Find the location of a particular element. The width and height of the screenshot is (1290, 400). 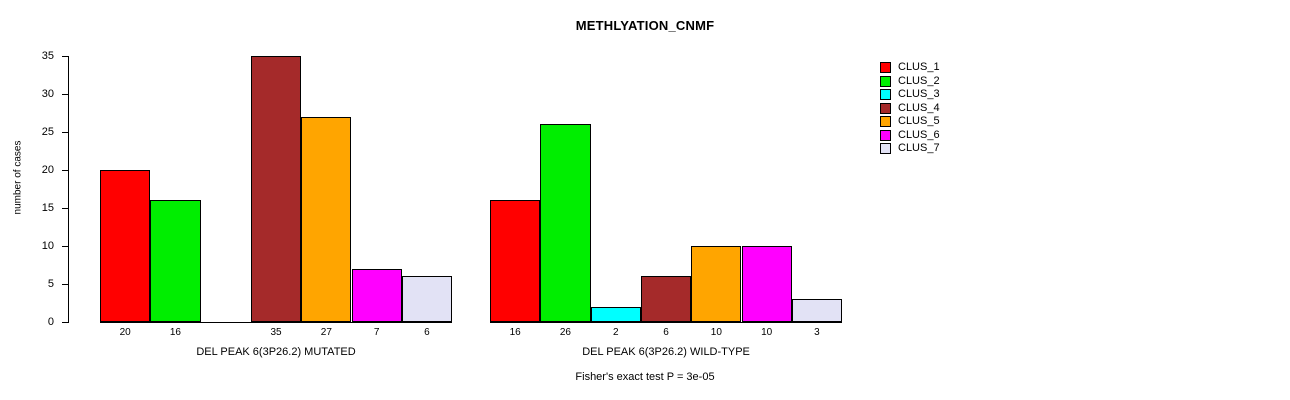

y-axis-tick-label: 5 is located at coordinates (50, 284).